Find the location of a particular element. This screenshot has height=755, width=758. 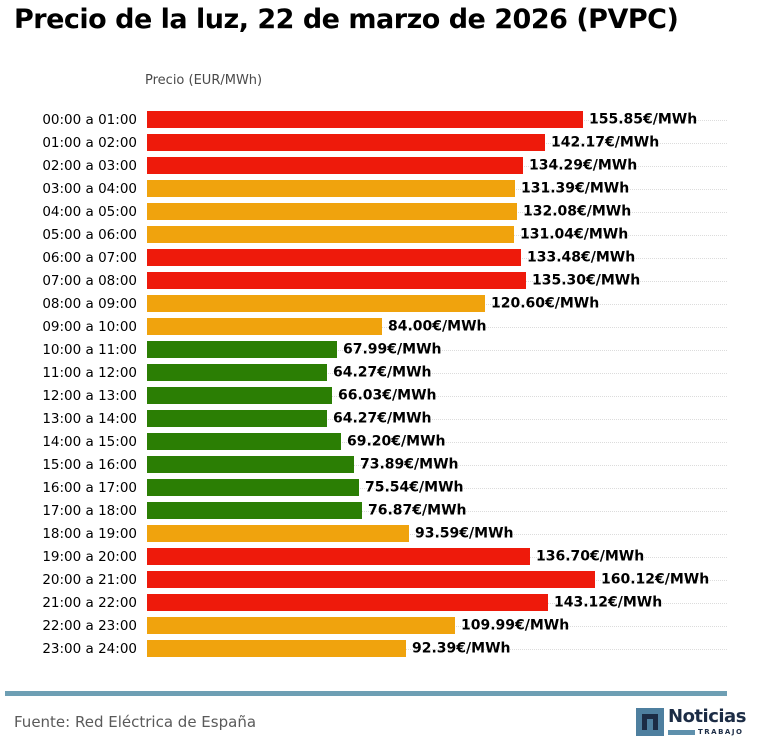

value-label: 133.48€/MWh is located at coordinates (581, 257).